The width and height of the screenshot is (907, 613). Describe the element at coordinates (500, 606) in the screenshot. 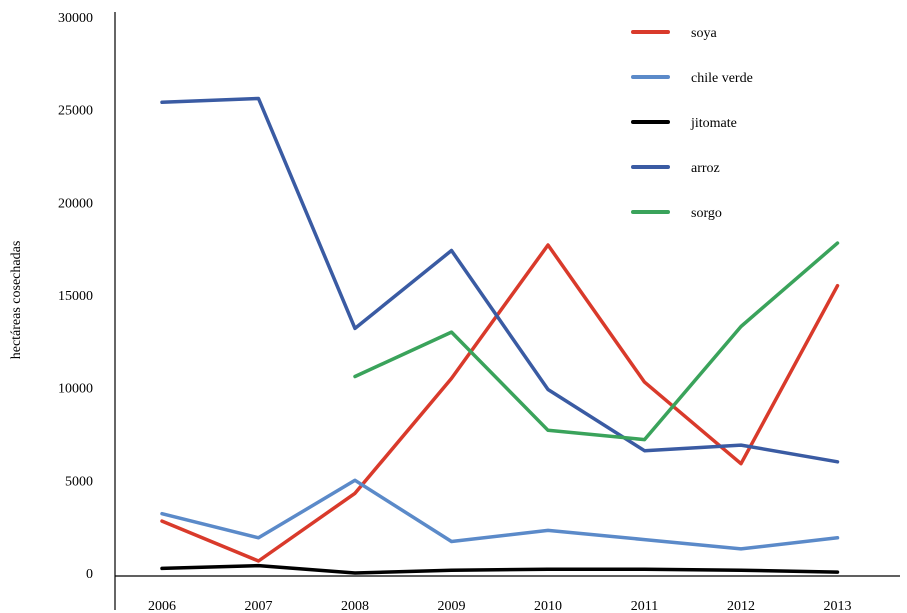

I see `x-tick-labels: 2006 2007 2008 2009 2010 2011 2012 2013` at that location.